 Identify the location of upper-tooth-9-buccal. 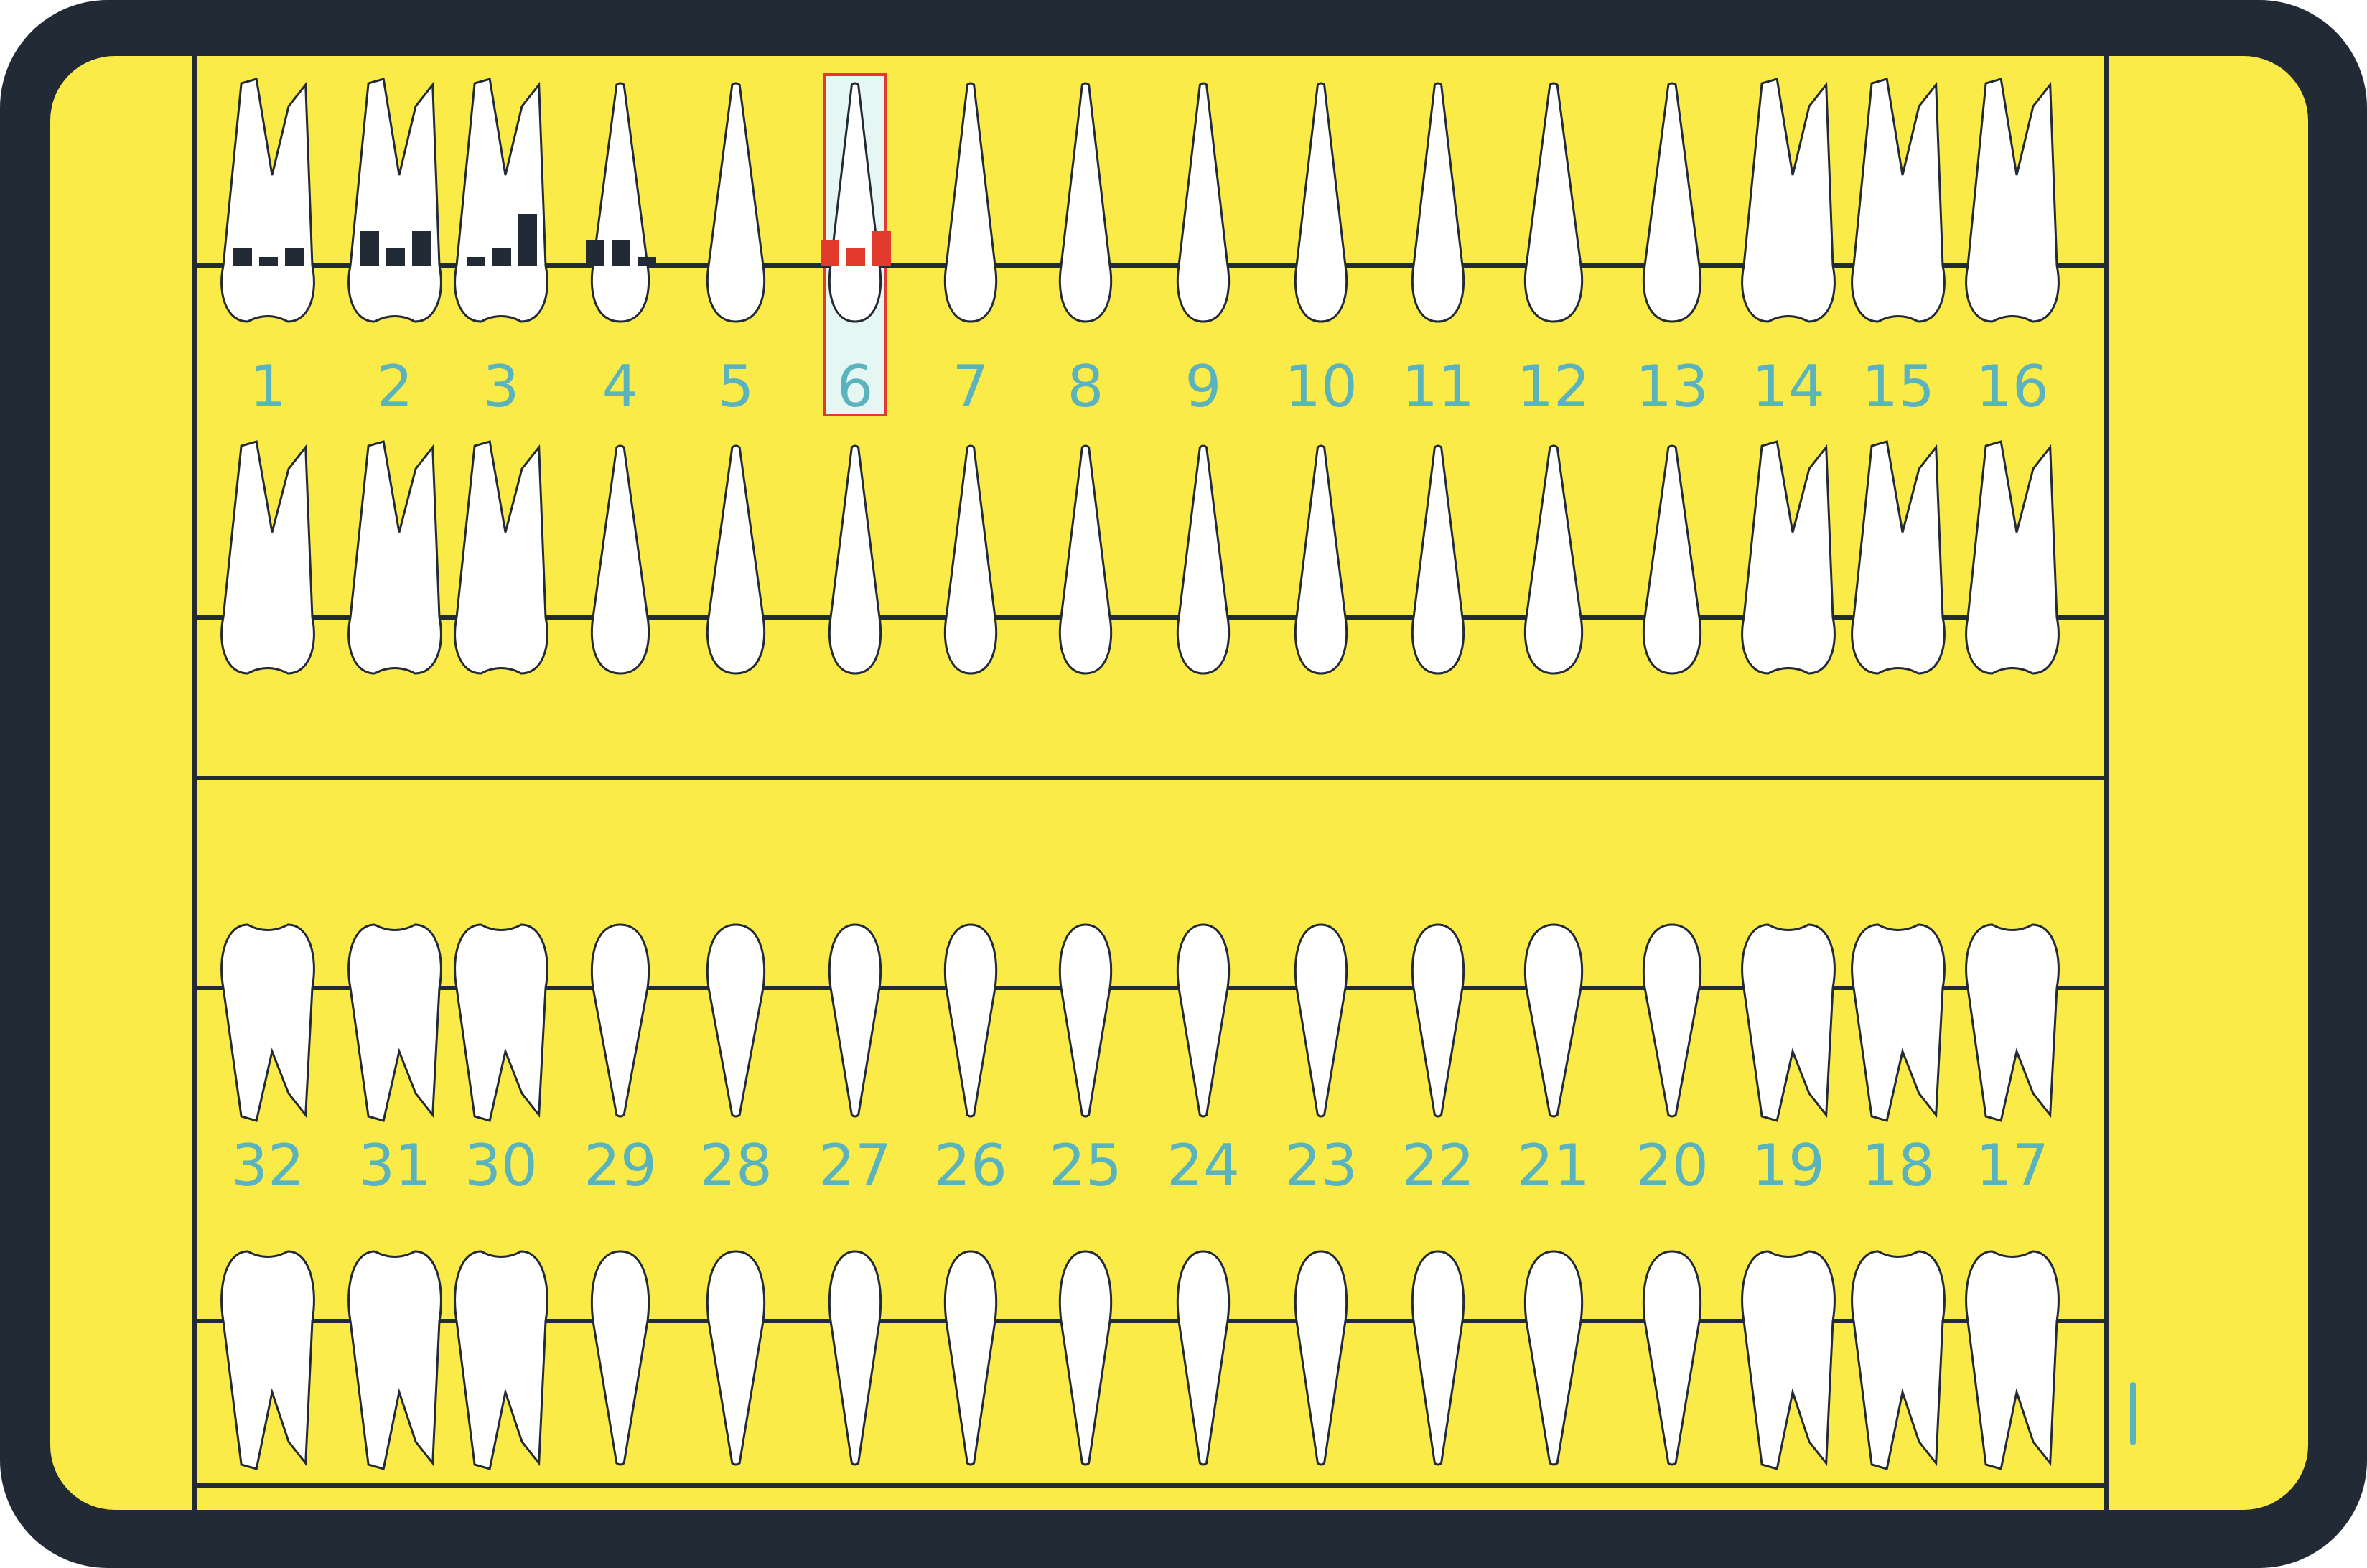
(1203, 202).